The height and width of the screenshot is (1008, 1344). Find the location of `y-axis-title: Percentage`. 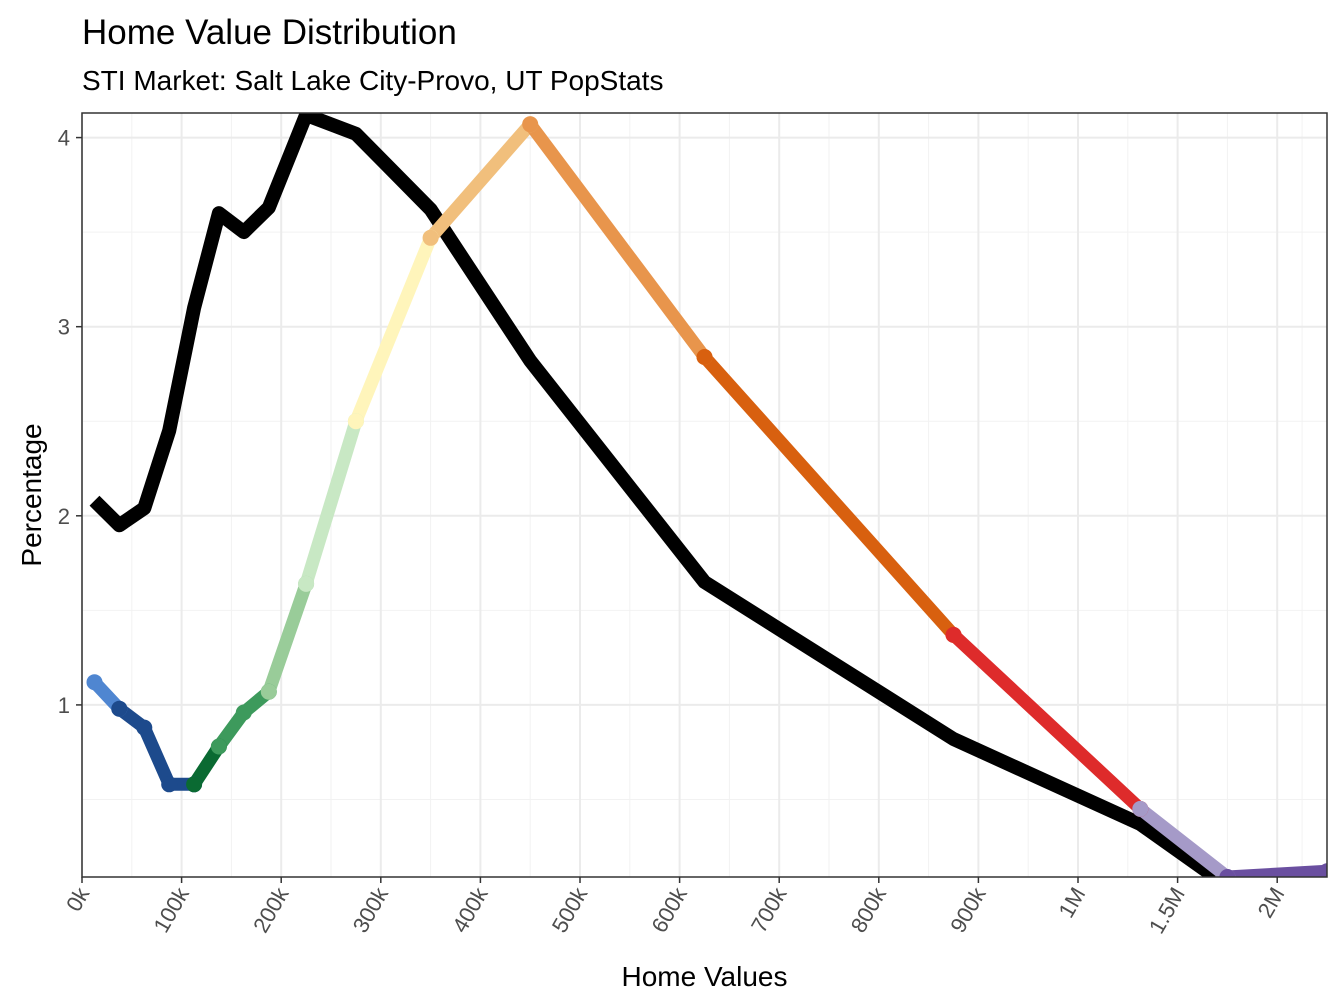

y-axis-title: Percentage is located at coordinates (31, 494).